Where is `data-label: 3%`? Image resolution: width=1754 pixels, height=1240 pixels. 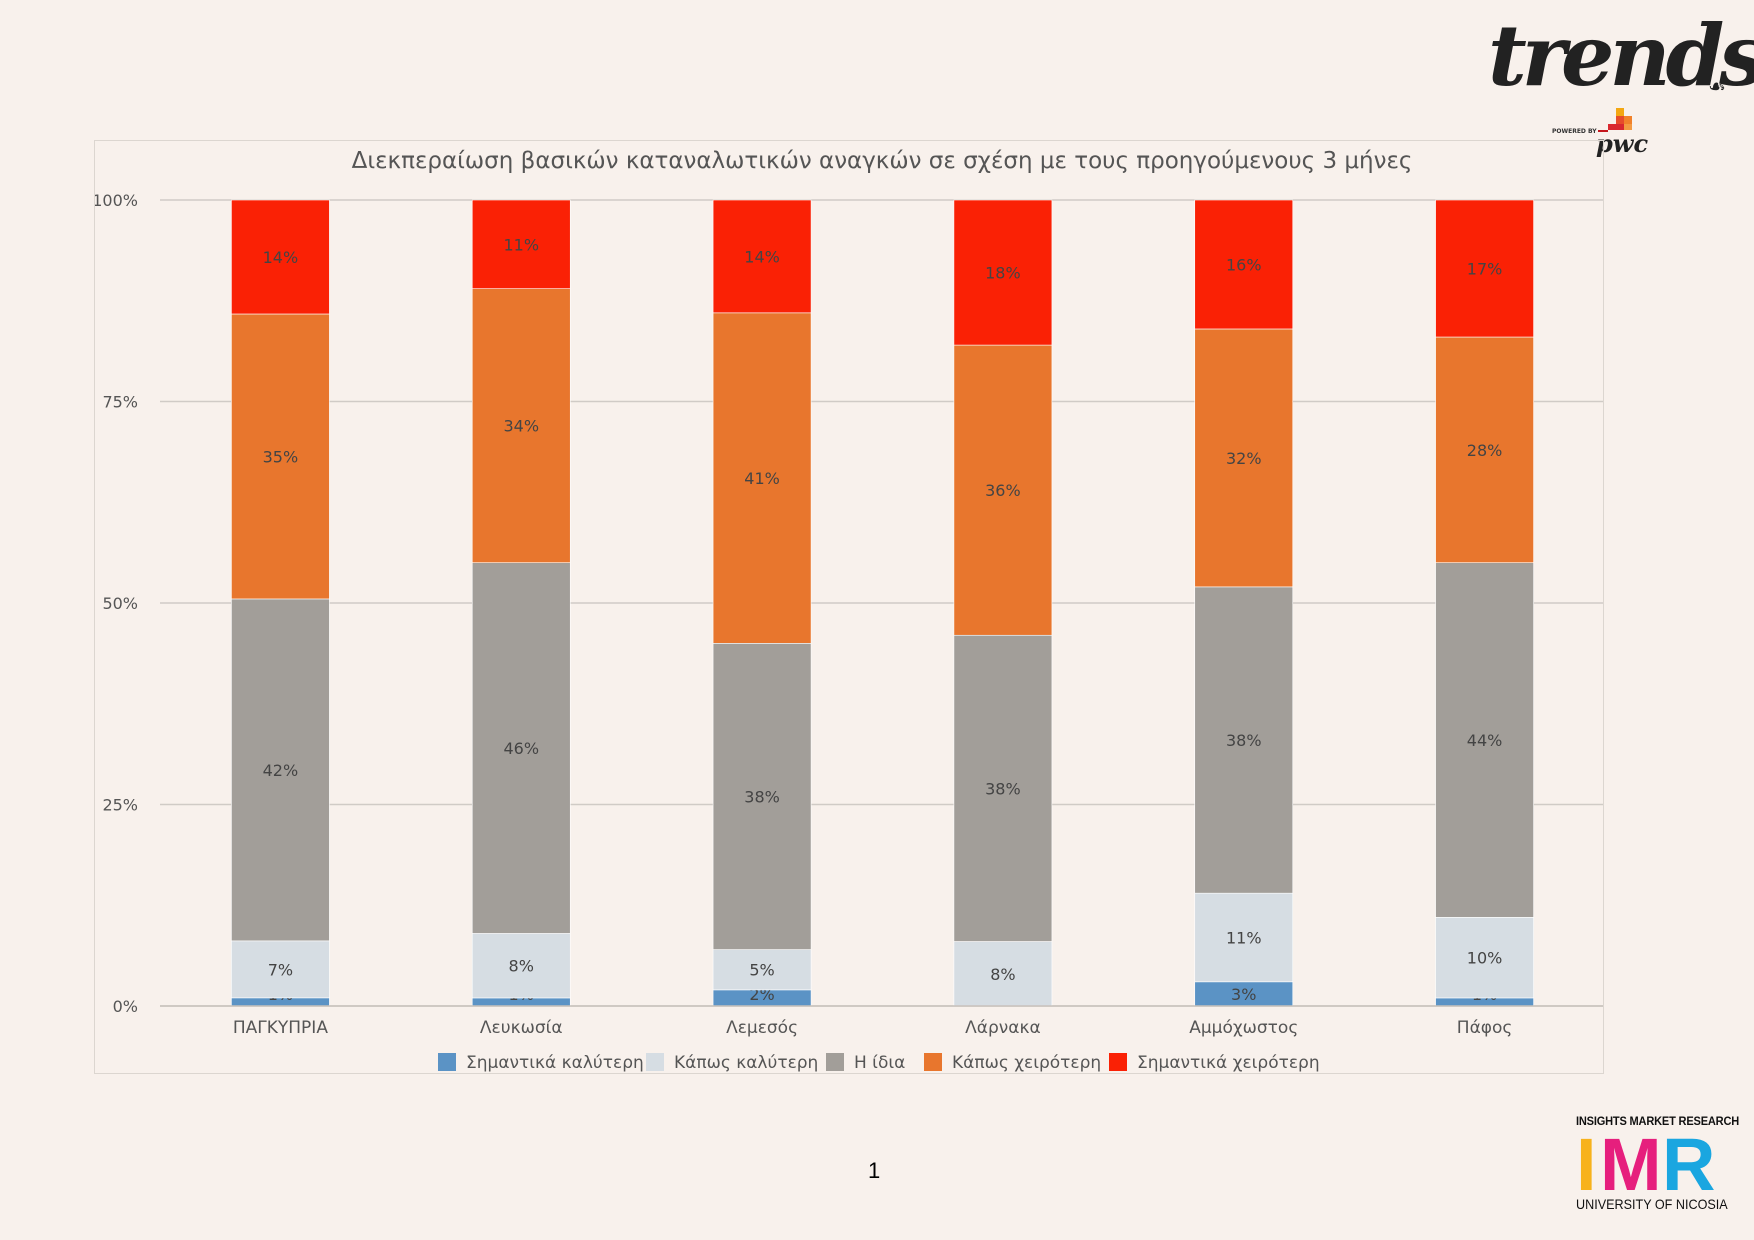
data-label: 3% is located at coordinates (1243, 994).